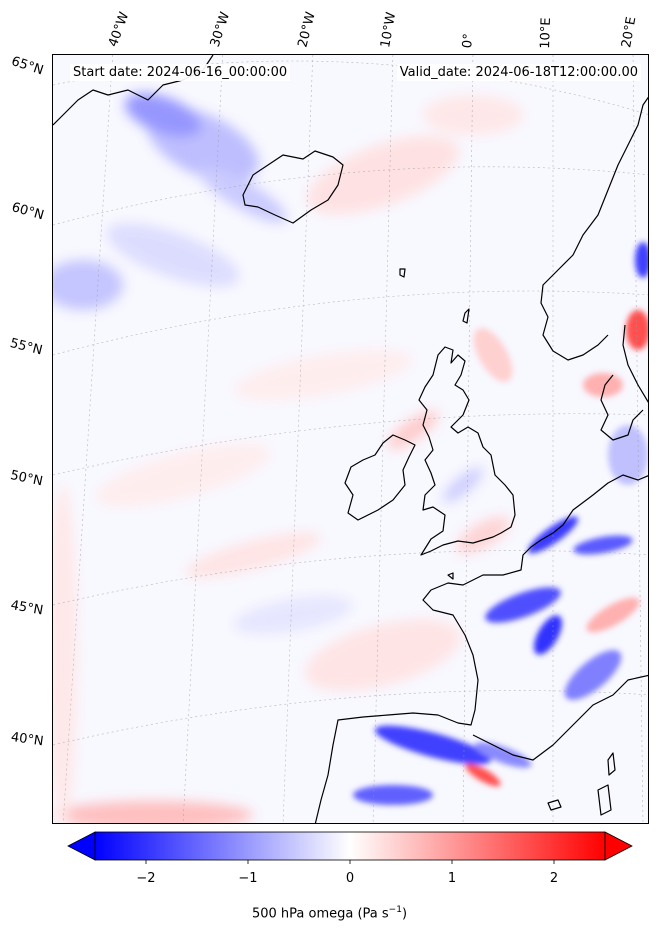  I want to click on colorbar-tick-label: 1, so click(452, 878).